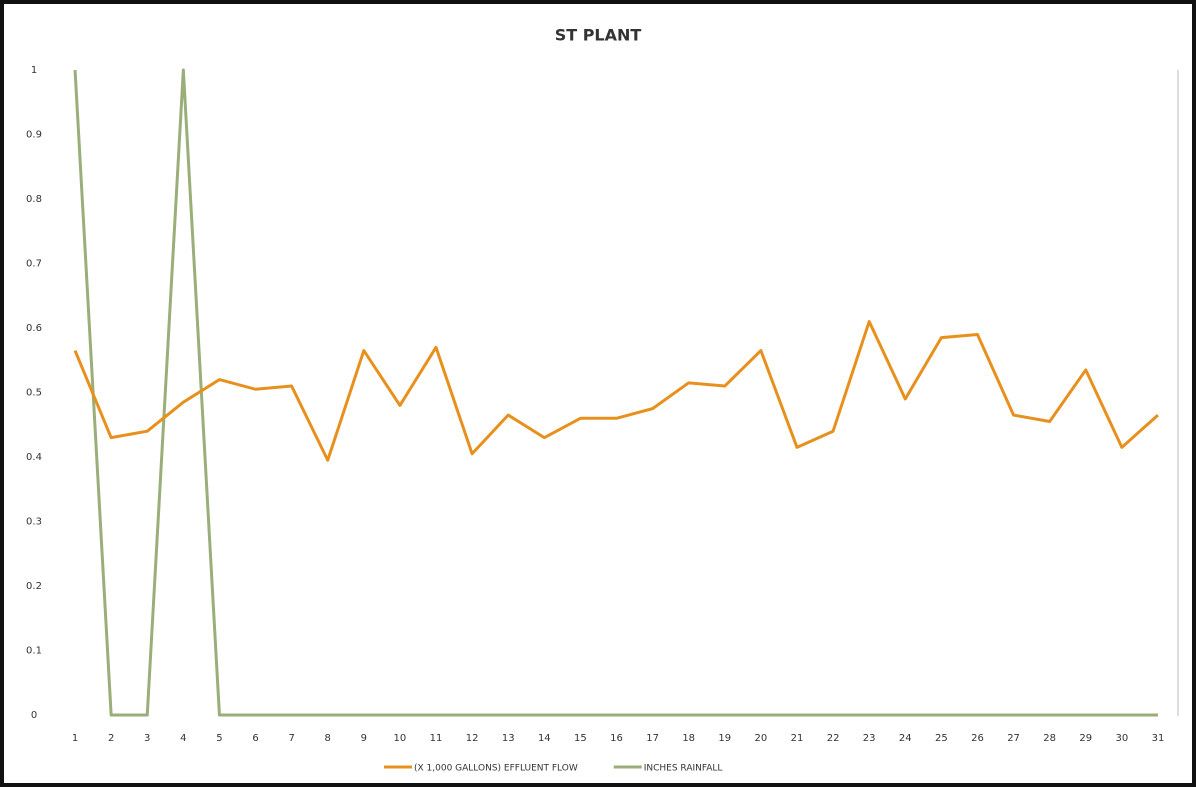  I want to click on x-tick-label: 2, so click(111, 738).